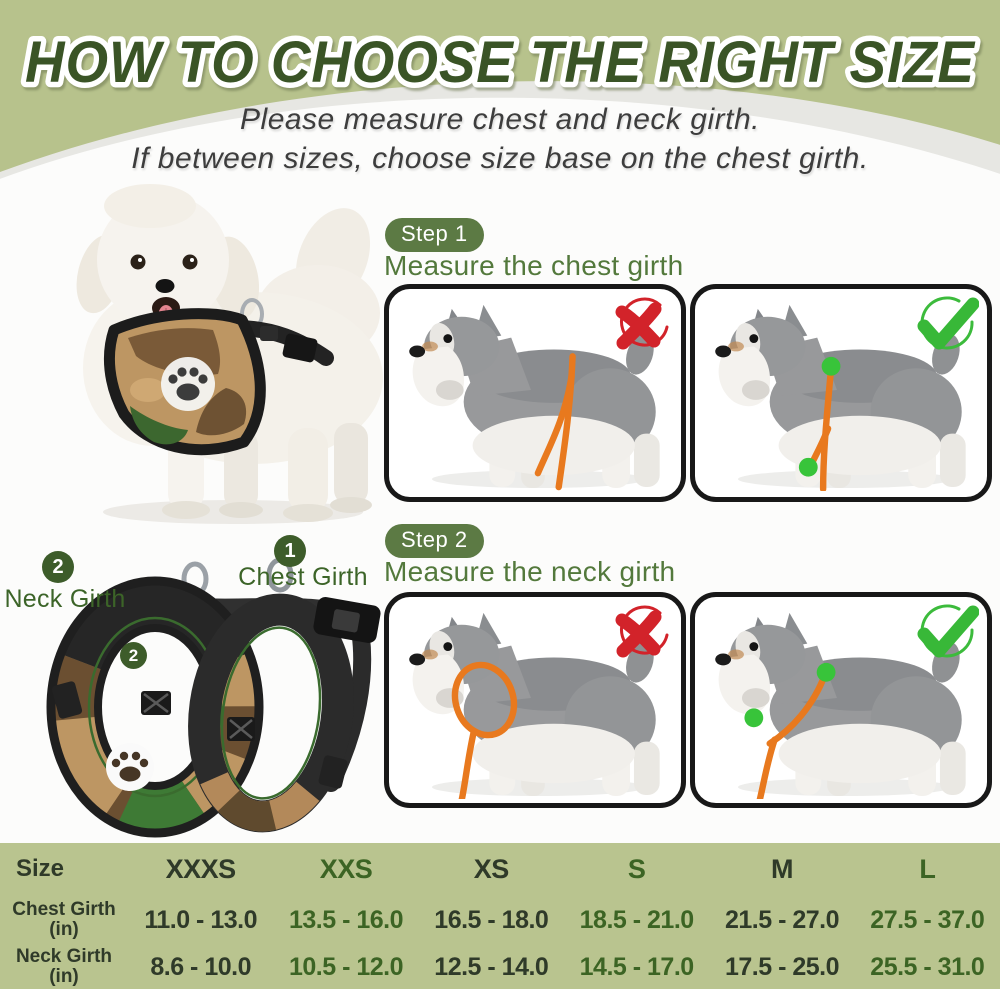 Image resolution: width=1000 pixels, height=989 pixels. I want to click on chest-girth-callout-label: Chest Girth, so click(303, 577).